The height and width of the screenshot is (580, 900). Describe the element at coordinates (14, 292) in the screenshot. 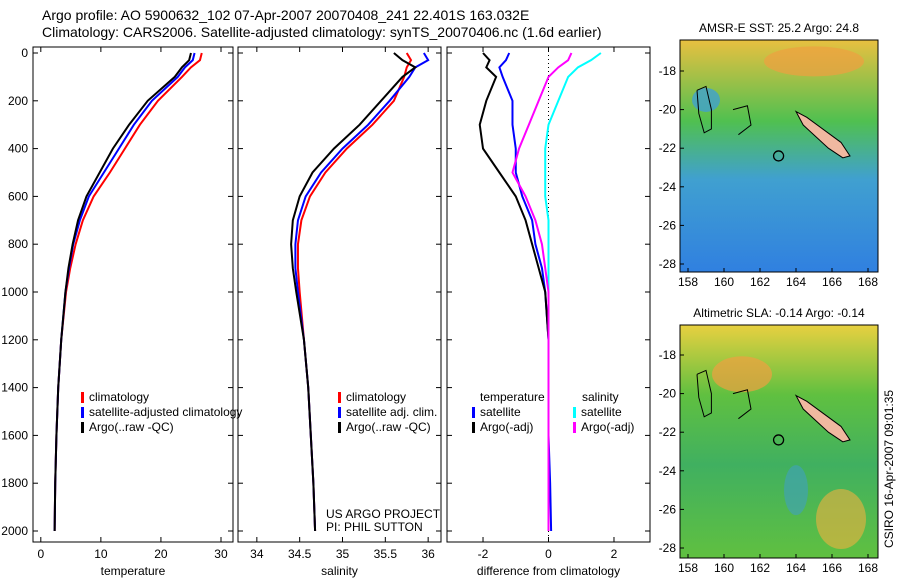

I see `y-tick-label: 1000` at that location.